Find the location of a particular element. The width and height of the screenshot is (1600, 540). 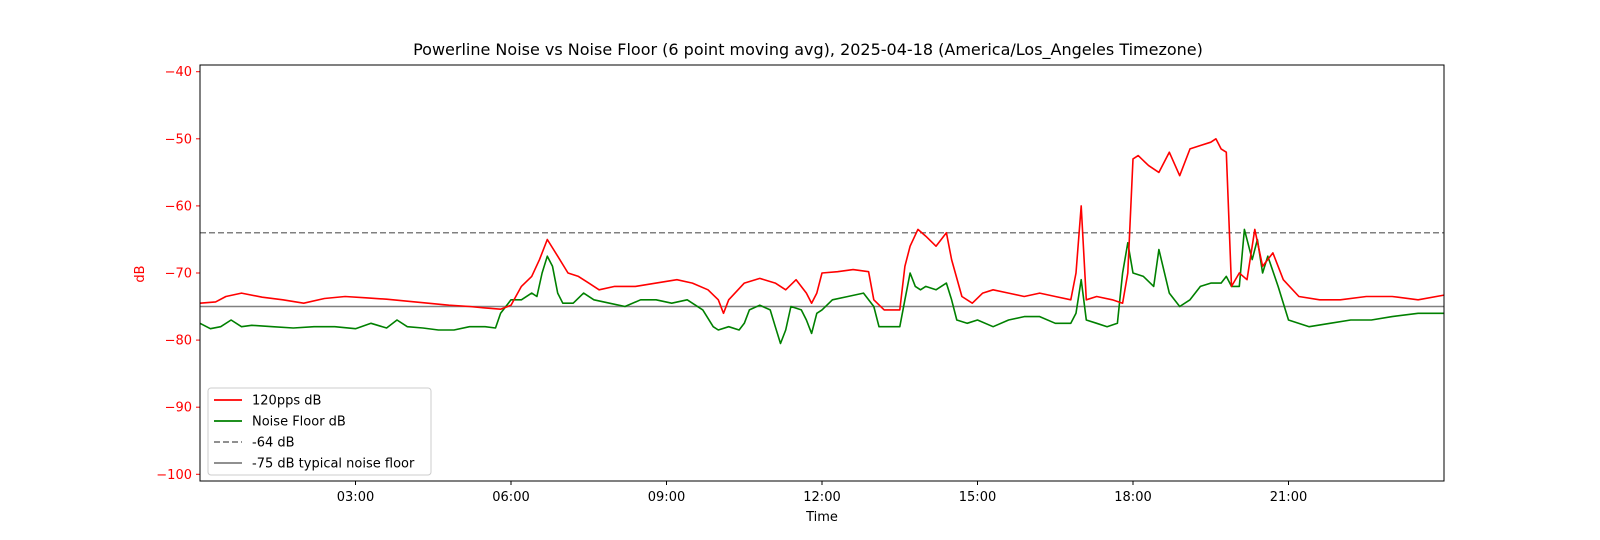

y-tick-label: −70 is located at coordinates (178, 274).